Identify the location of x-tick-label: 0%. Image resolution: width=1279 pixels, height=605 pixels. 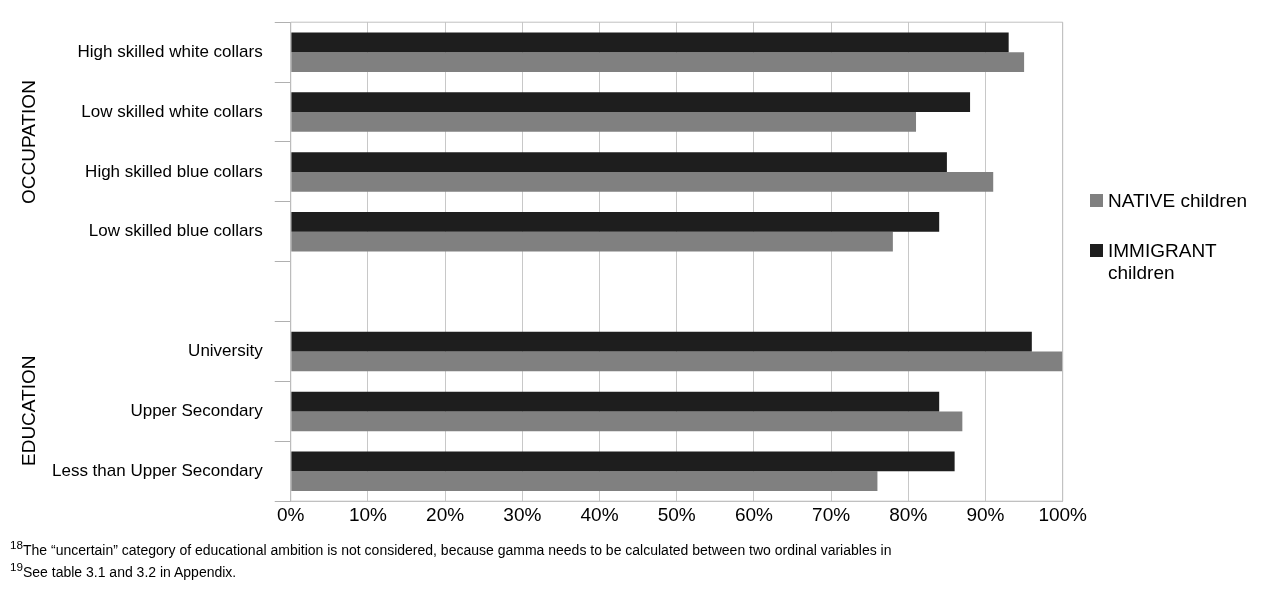
(291, 514).